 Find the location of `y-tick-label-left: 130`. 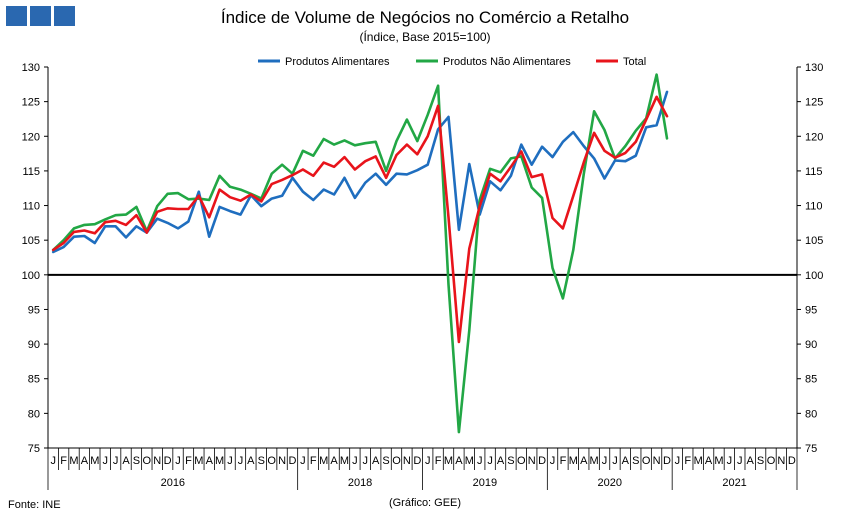

y-tick-label-left: 130 is located at coordinates (31, 68).